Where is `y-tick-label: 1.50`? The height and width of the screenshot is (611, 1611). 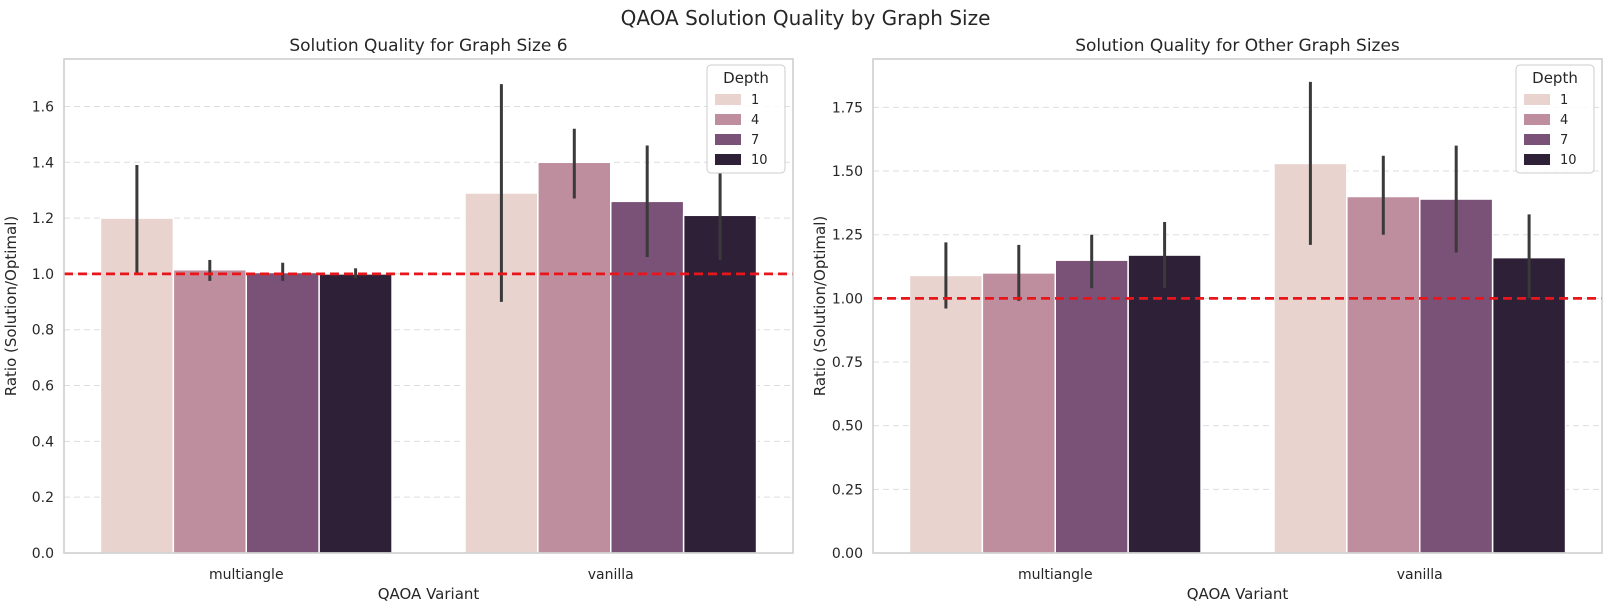 y-tick-label: 1.50 is located at coordinates (847, 172).